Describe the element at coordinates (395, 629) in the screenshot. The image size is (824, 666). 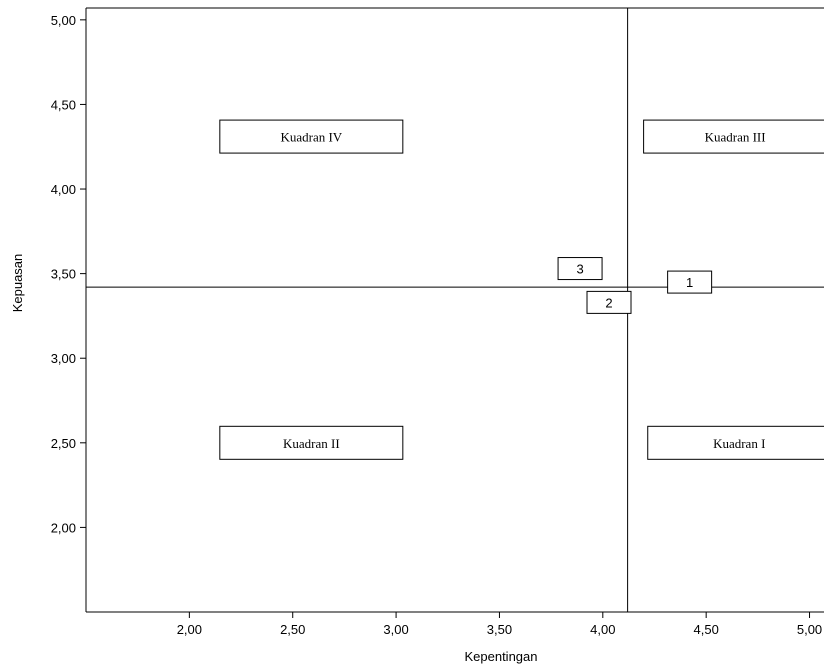
I see `x-tick-label: 3,00` at that location.